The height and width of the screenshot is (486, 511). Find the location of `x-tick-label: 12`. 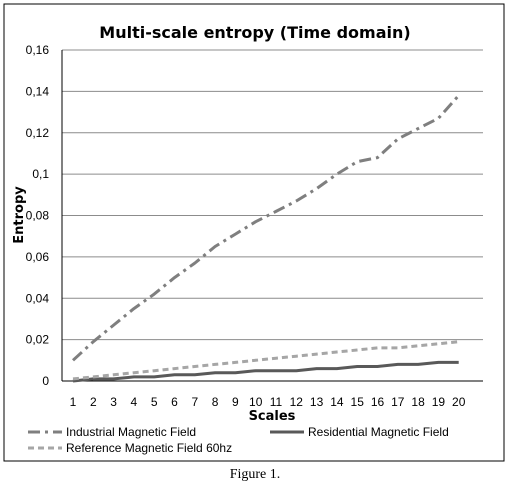

x-tick-label: 12 is located at coordinates (297, 402).